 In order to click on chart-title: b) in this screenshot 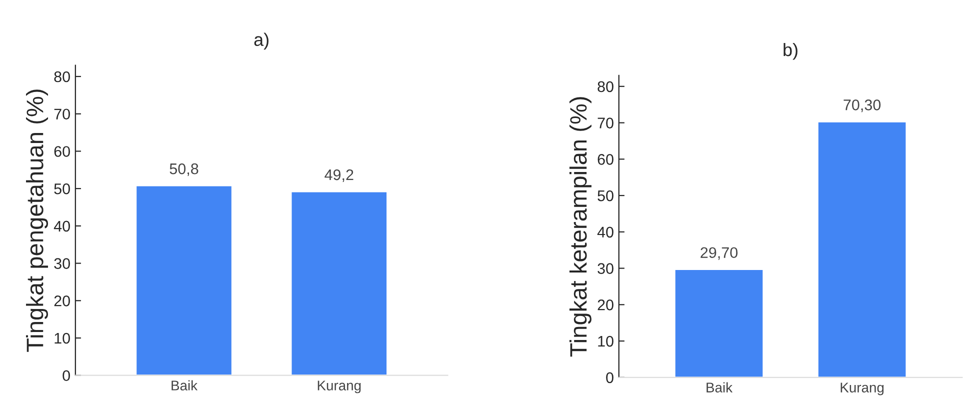, I will do `click(791, 51)`.